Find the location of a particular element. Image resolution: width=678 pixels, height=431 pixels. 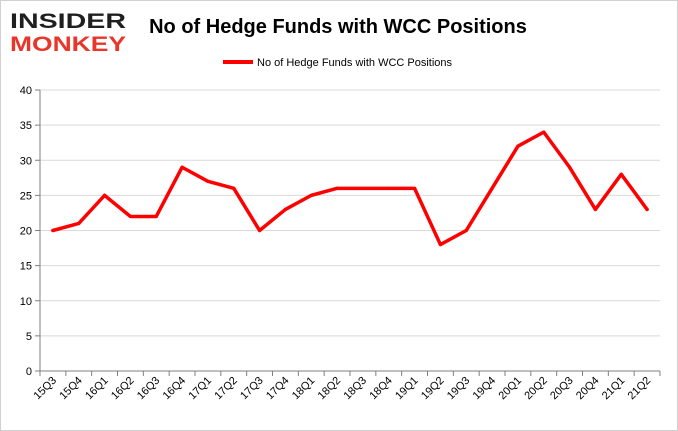

x-tick-label: 20Q4 is located at coordinates (588, 389).